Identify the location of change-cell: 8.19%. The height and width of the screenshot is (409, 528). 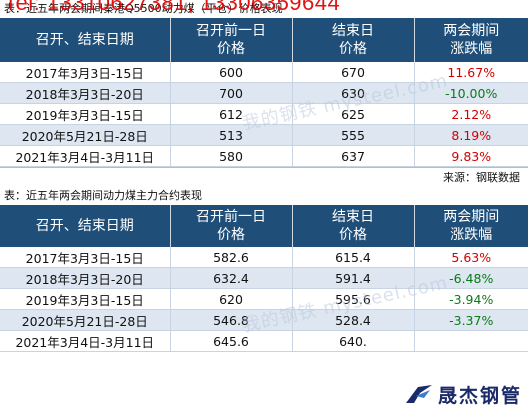
(471, 135).